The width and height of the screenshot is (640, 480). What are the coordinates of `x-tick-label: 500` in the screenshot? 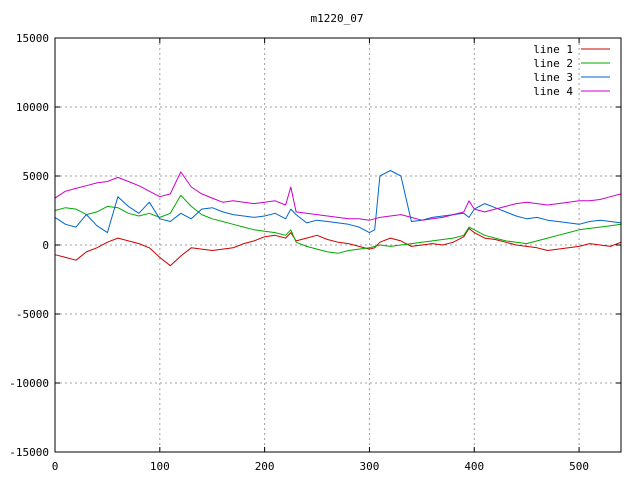 It's located at (579, 466).